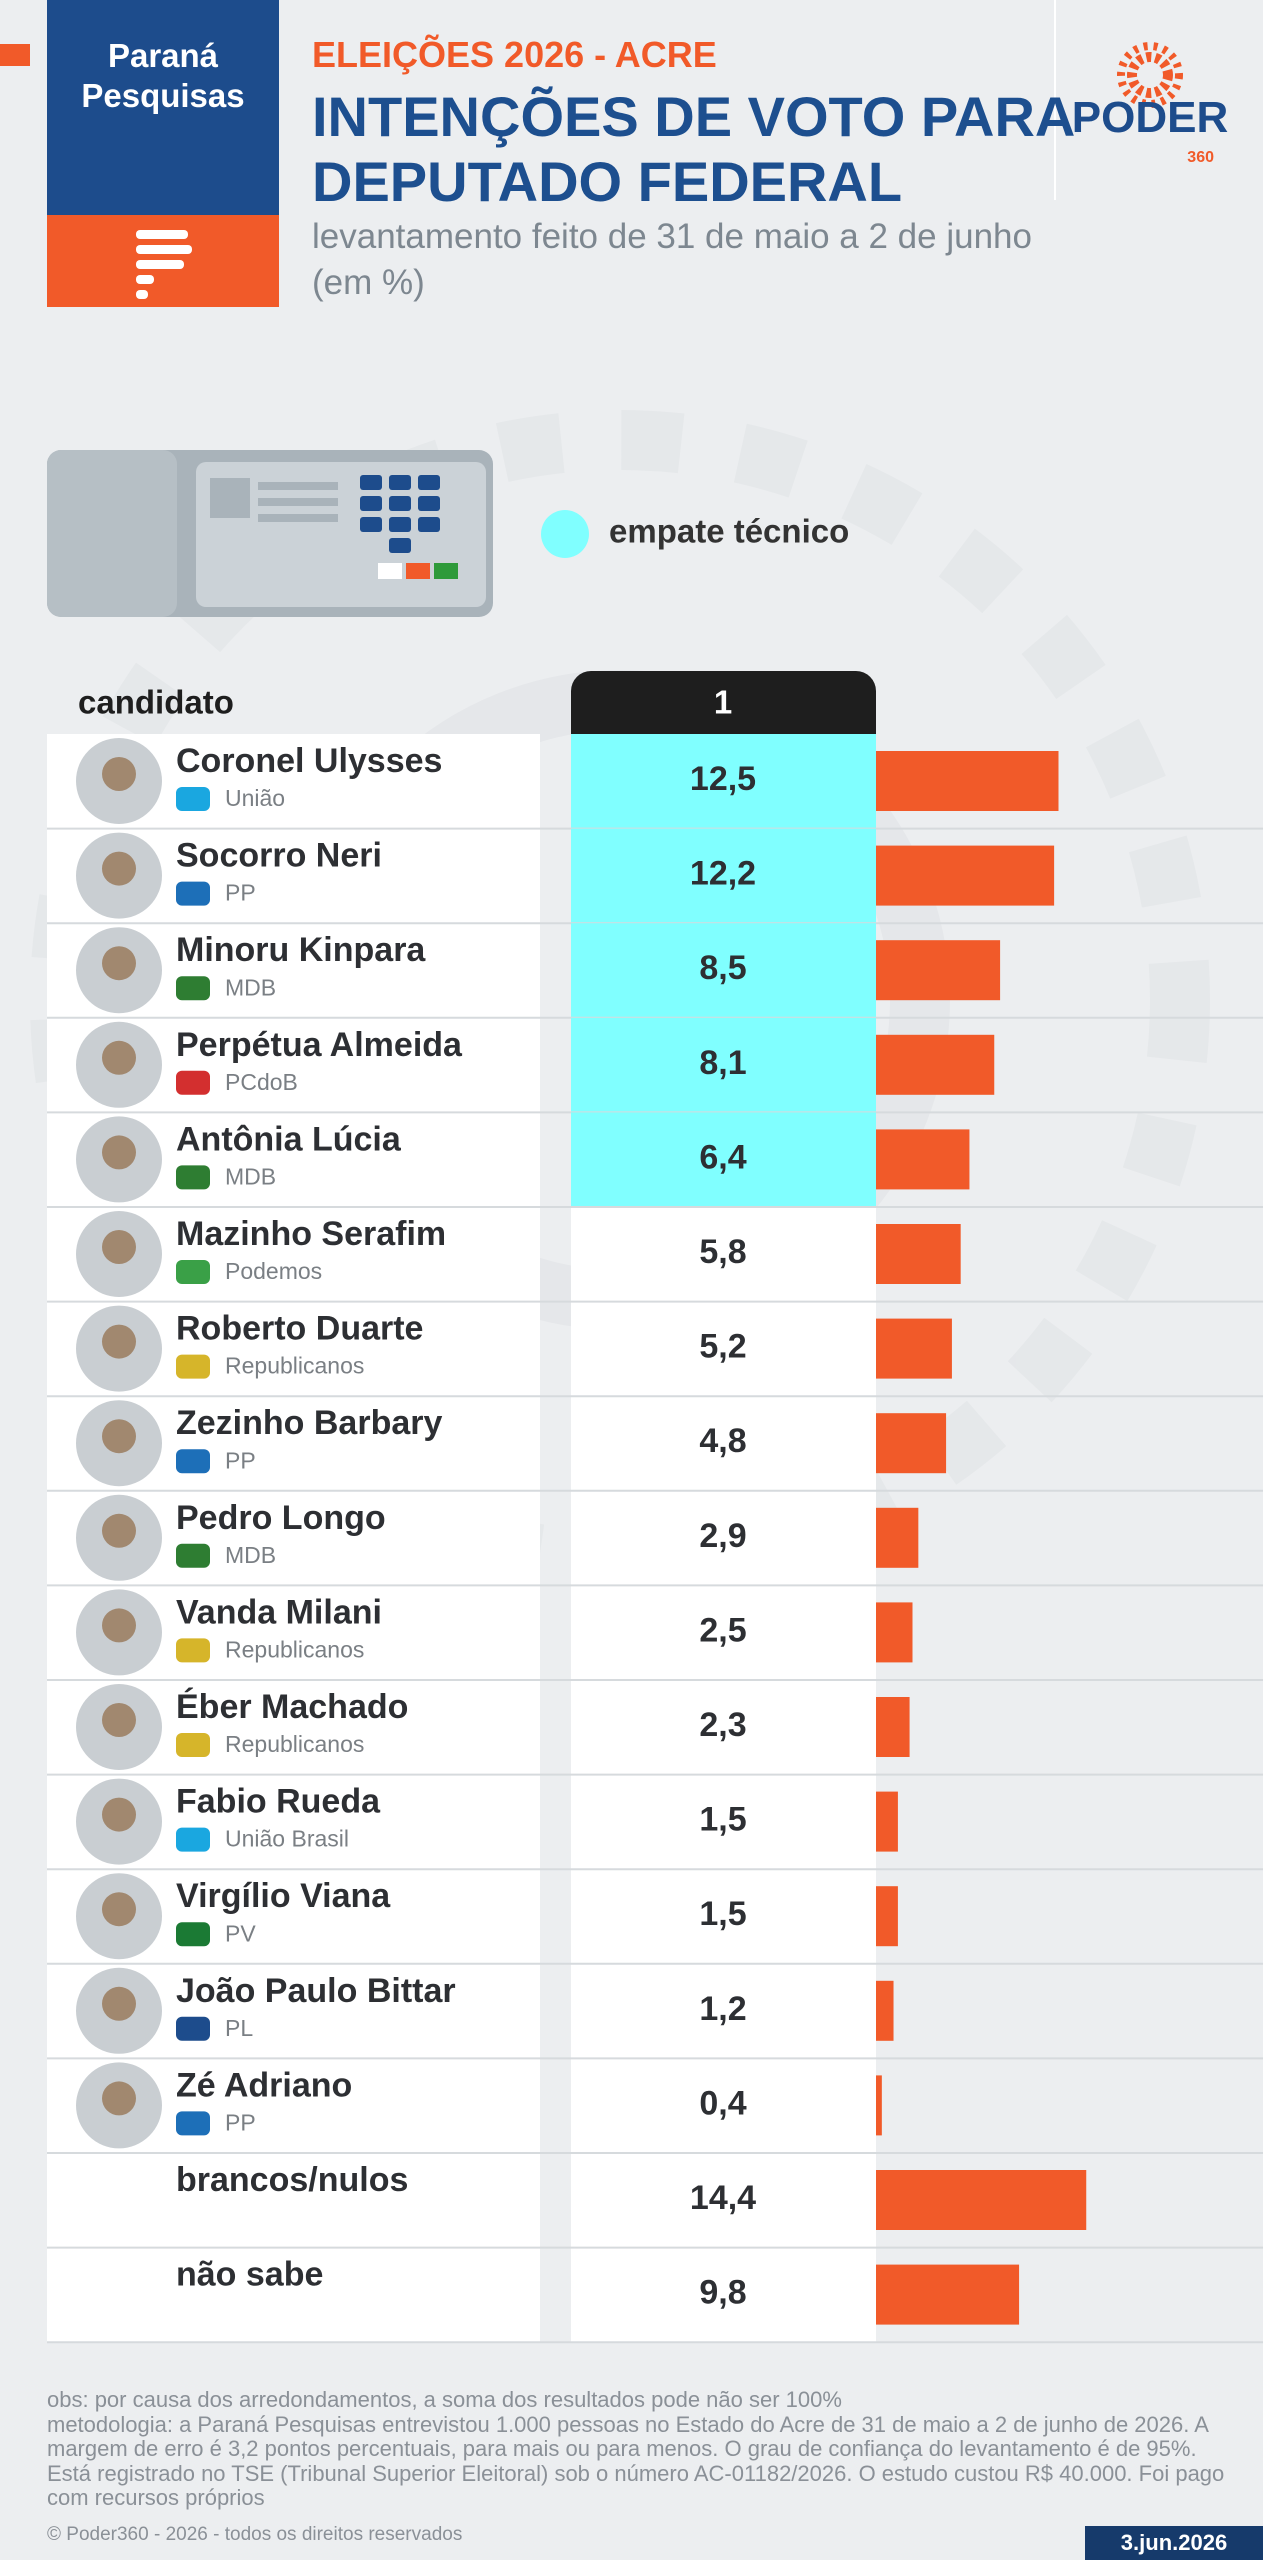 The image size is (1263, 2560). I want to click on candidate-name: Roberto Duarte, so click(299, 1329).